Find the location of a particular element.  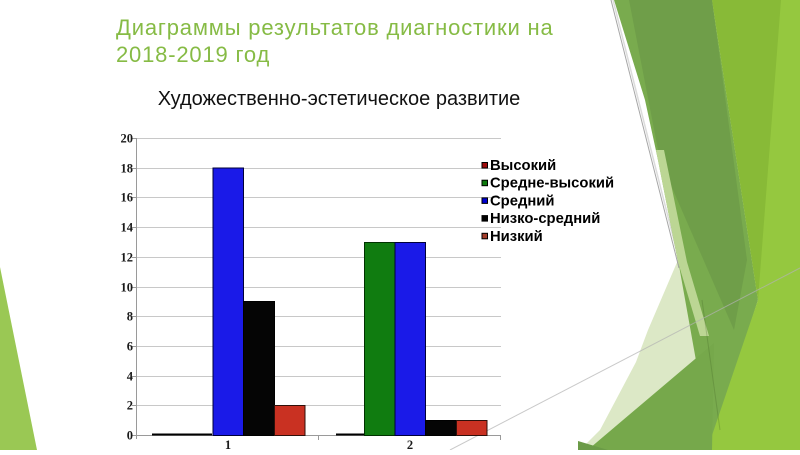

svg-text: 0 is located at coordinates (130, 436).